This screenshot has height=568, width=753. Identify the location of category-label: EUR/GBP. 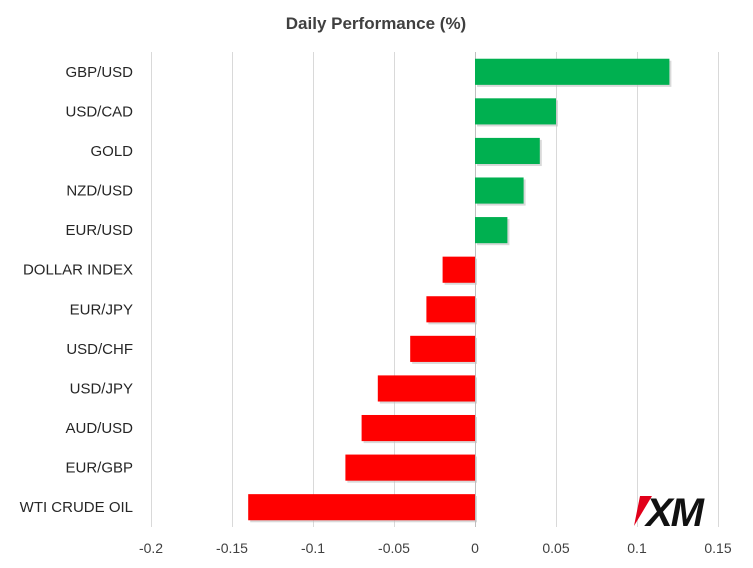
(99, 468).